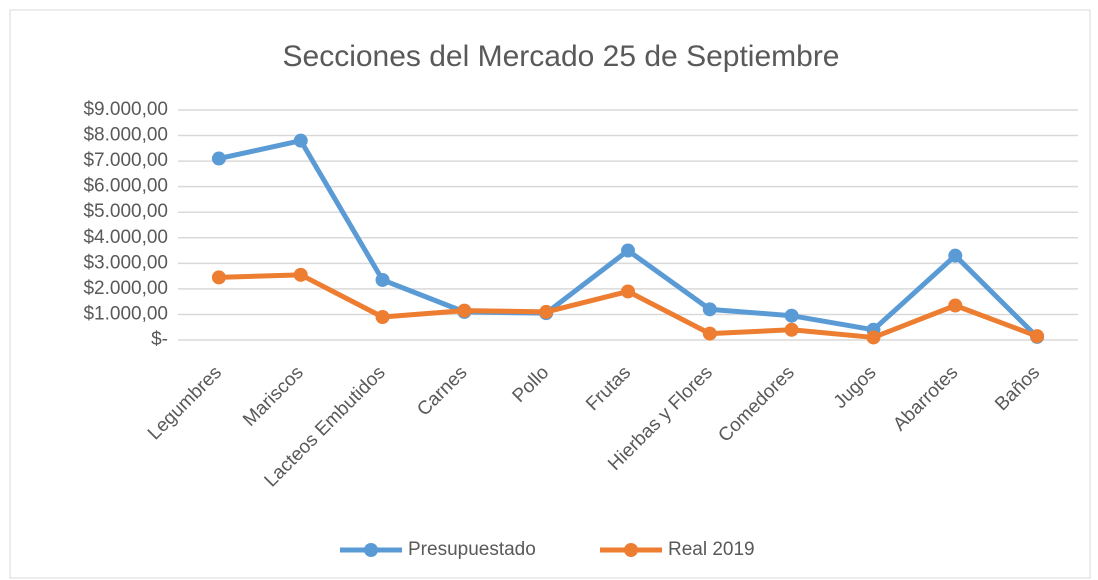  Describe the element at coordinates (125, 160) in the screenshot. I see `y-tick-label: $7.000,00` at that location.